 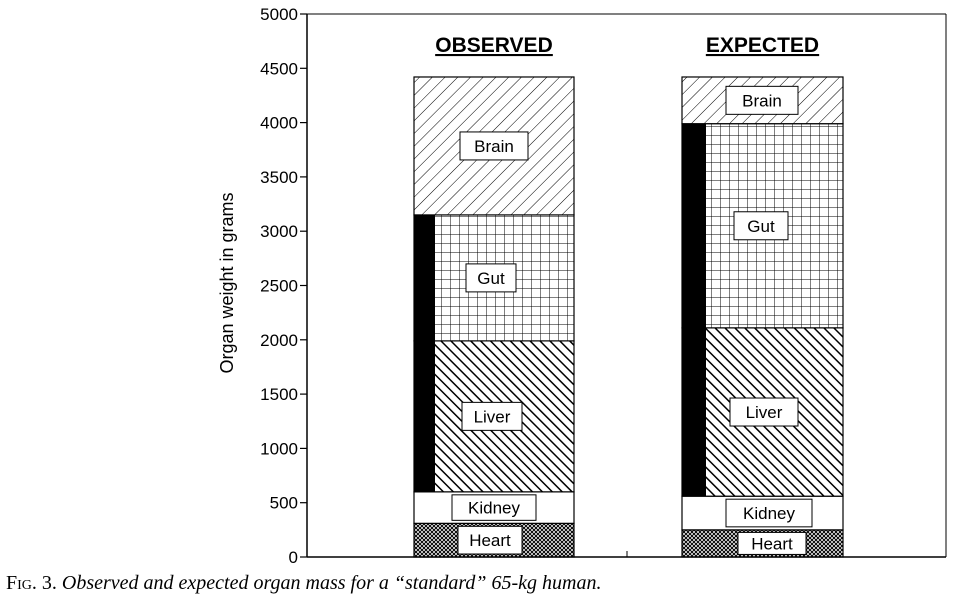 What do you see at coordinates (279, 286) in the screenshot?
I see `y-tick-label: 2500` at bounding box center [279, 286].